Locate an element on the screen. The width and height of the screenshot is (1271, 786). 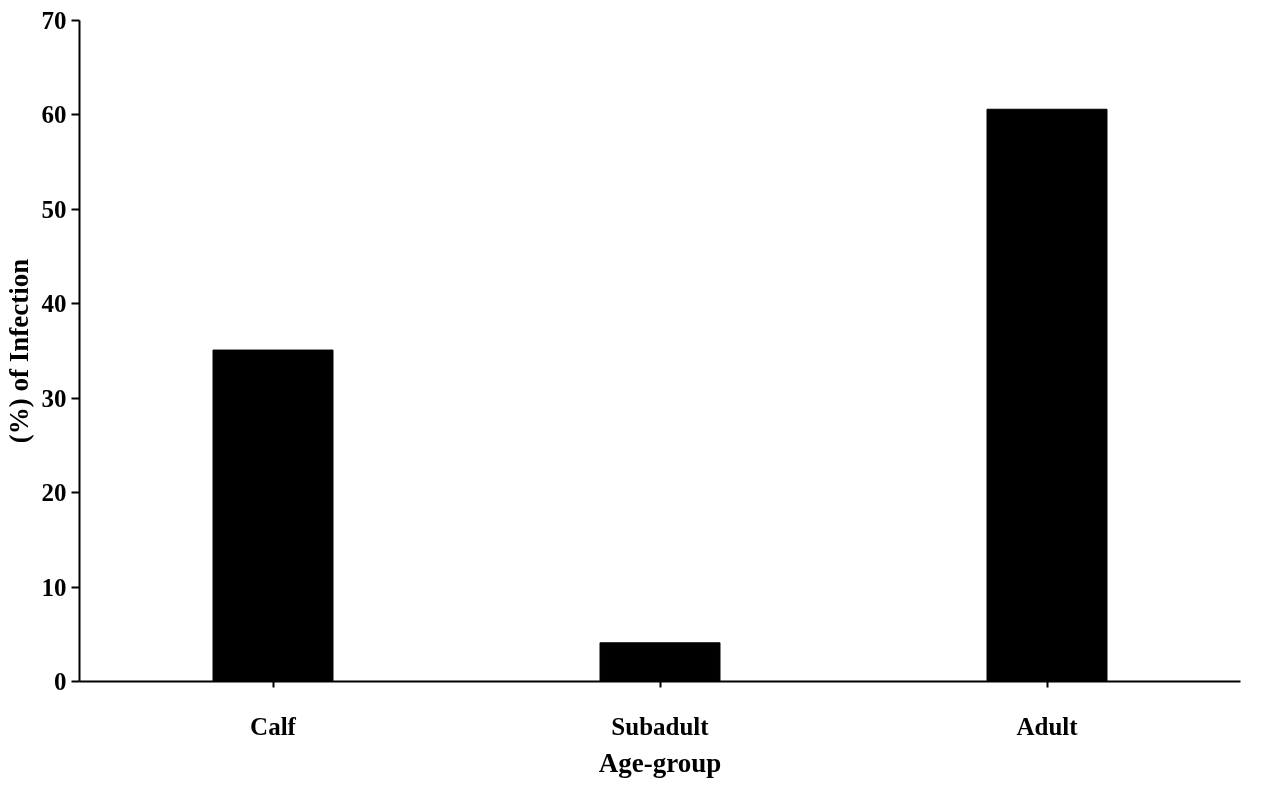
y-tick-label: 70 is located at coordinates (54, 20).